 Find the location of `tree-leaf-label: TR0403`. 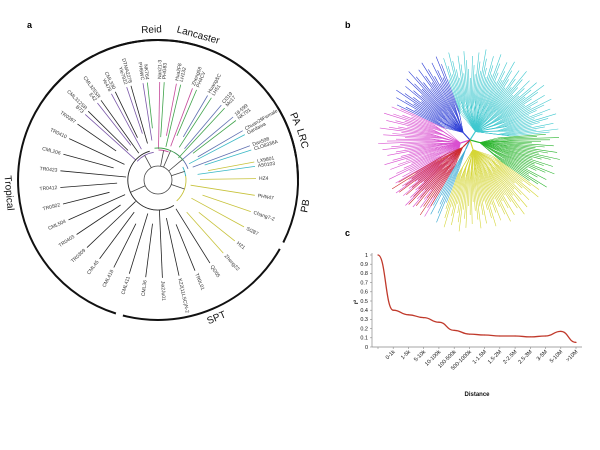

tree-leaf-label: TR0403 is located at coordinates (67, 241).